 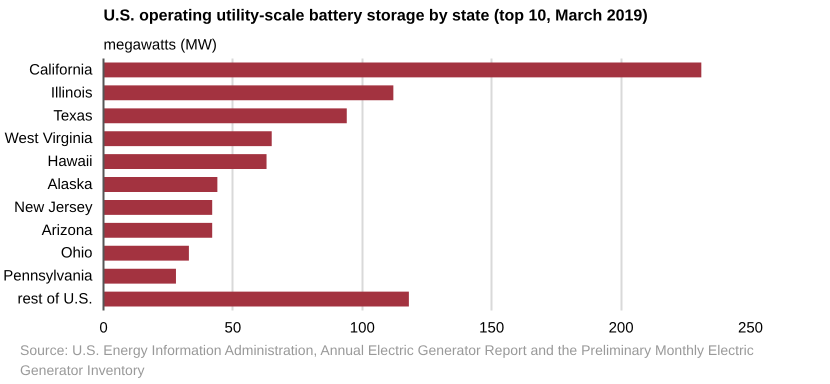 I want to click on x-tick-label: 150, so click(x=491, y=328).